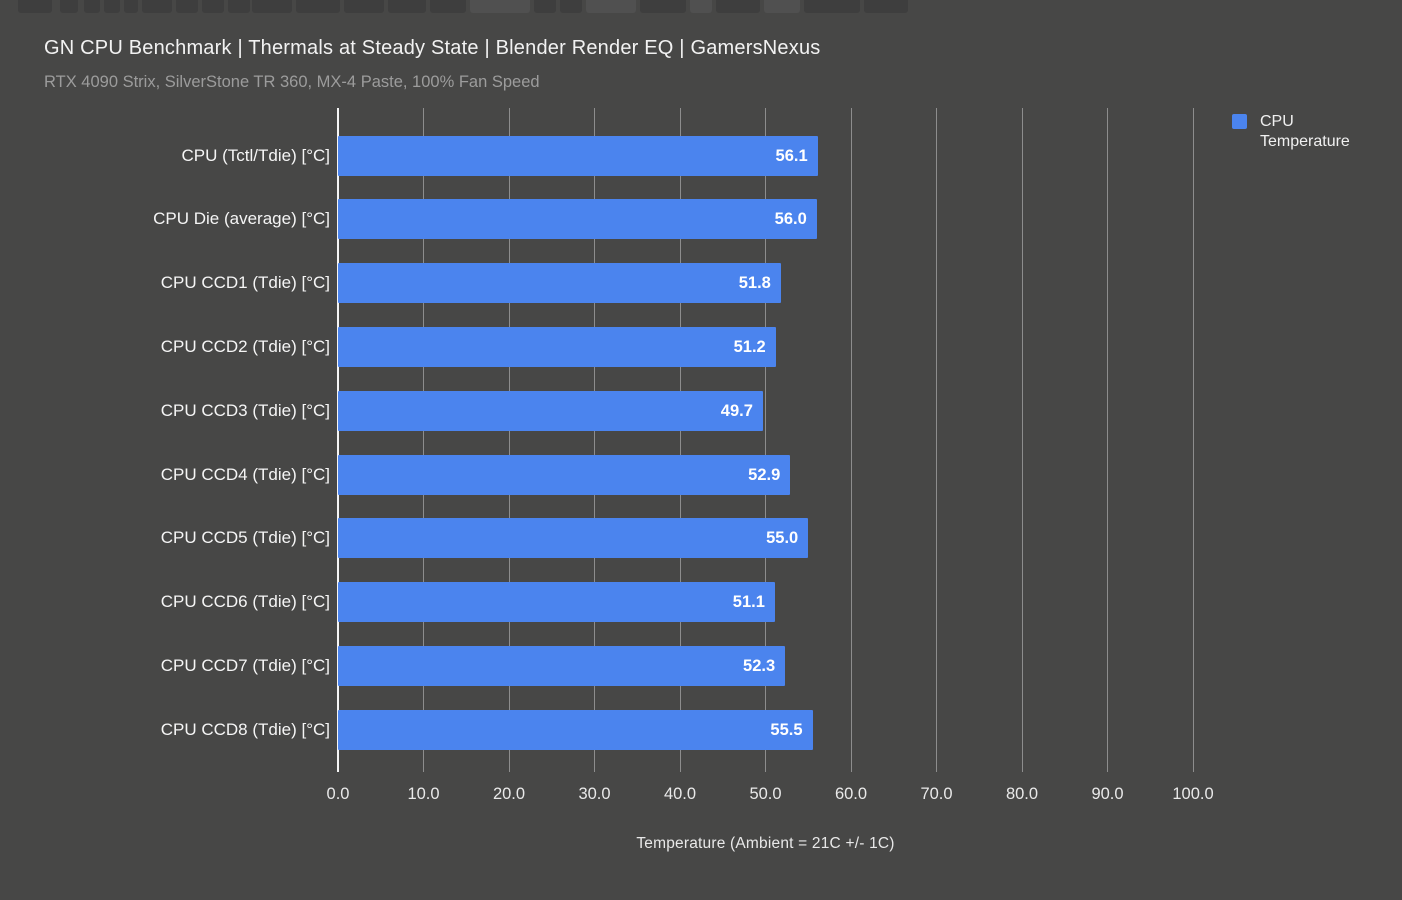 The image size is (1402, 900). I want to click on category-label: CPU CCD5 (Tdie) [°C], so click(245, 538).